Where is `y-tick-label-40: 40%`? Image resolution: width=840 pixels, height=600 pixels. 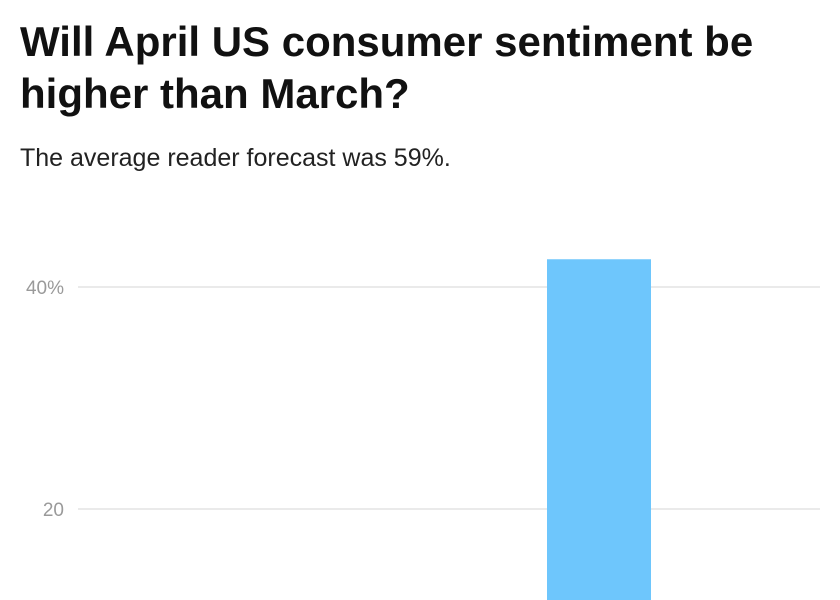 y-tick-label-40: 40% is located at coordinates (45, 288).